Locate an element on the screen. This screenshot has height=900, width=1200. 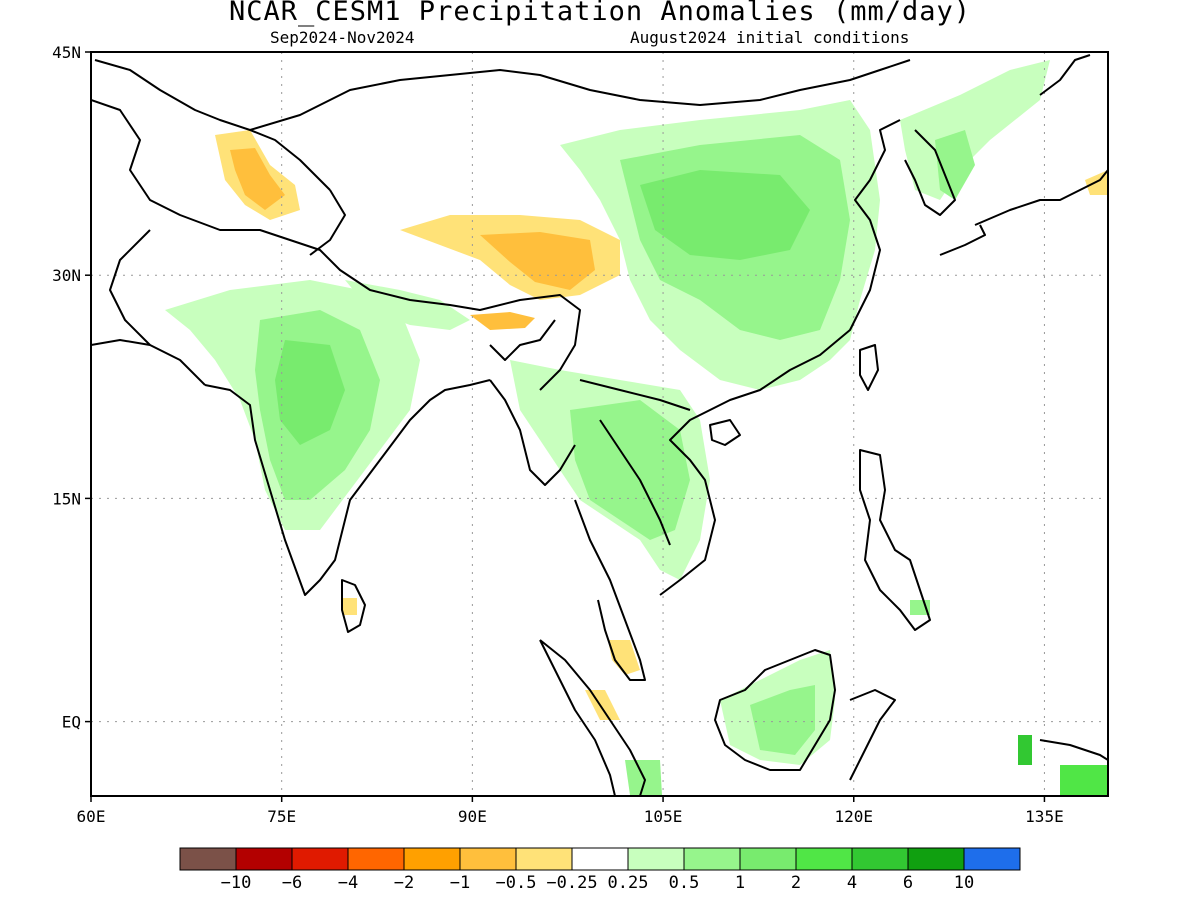
forecast-period: Sep2024-Nov2024 is located at coordinates (342, 37).